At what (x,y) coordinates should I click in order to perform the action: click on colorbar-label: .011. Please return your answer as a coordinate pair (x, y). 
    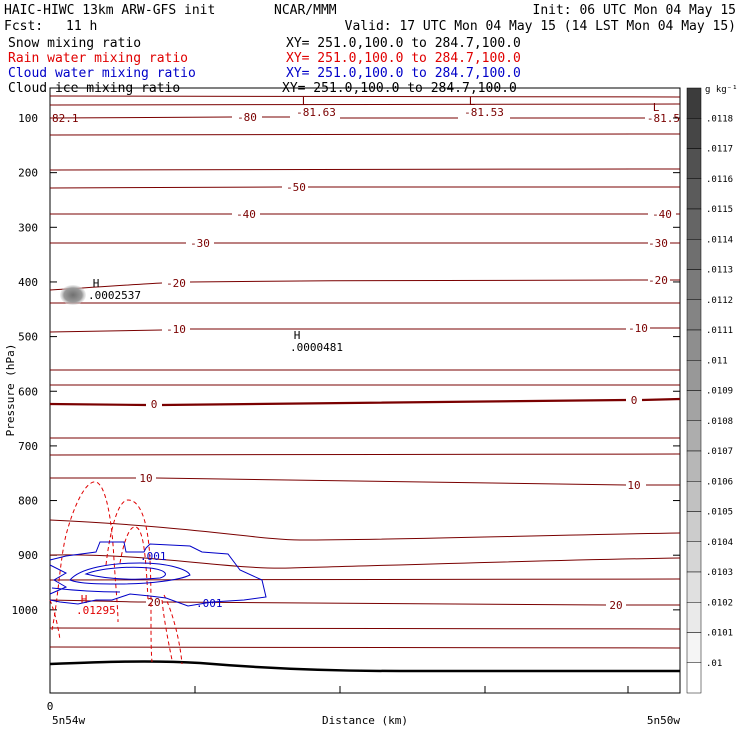
    Looking at the image, I should click on (717, 361).